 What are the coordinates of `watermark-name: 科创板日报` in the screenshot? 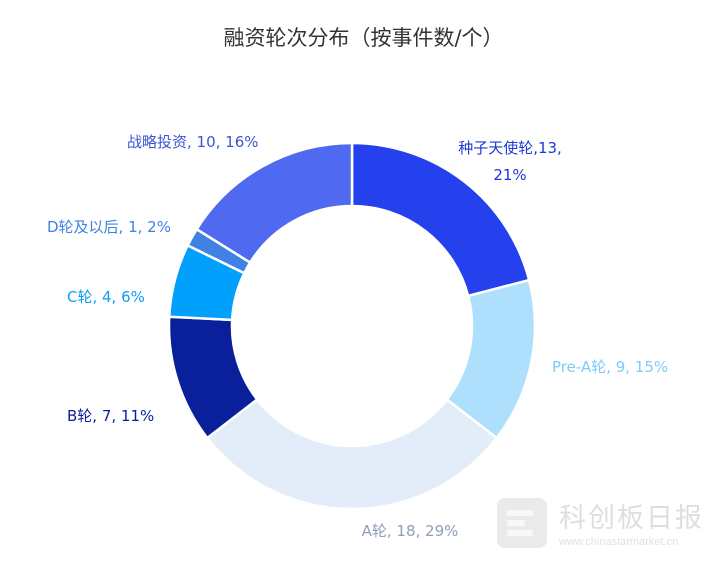 It's located at (631, 518).